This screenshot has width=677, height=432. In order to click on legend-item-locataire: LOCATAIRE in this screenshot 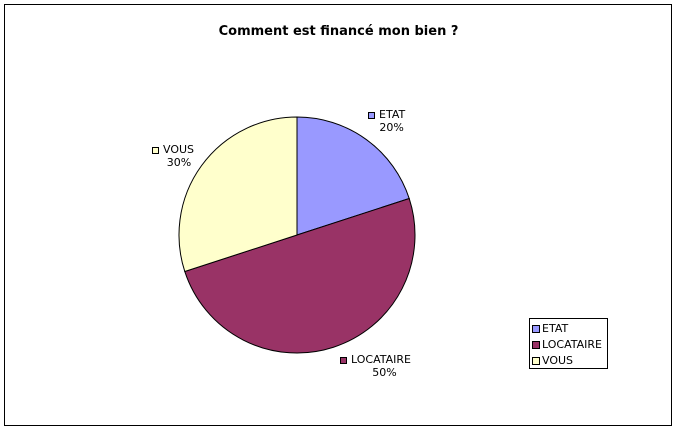, I will do `click(569, 345)`.